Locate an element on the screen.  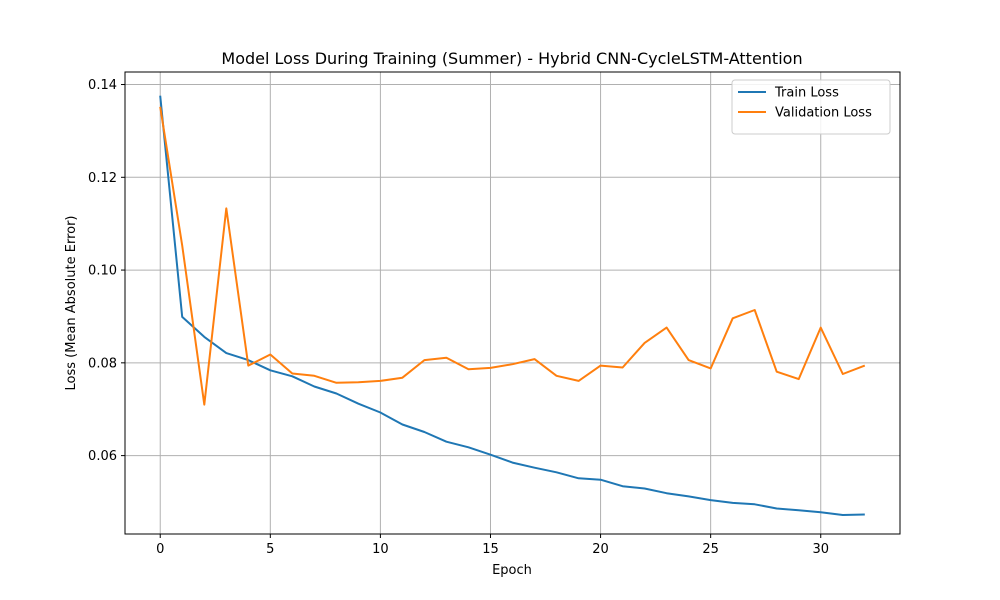
x-tick-label: 10 is located at coordinates (380, 549).